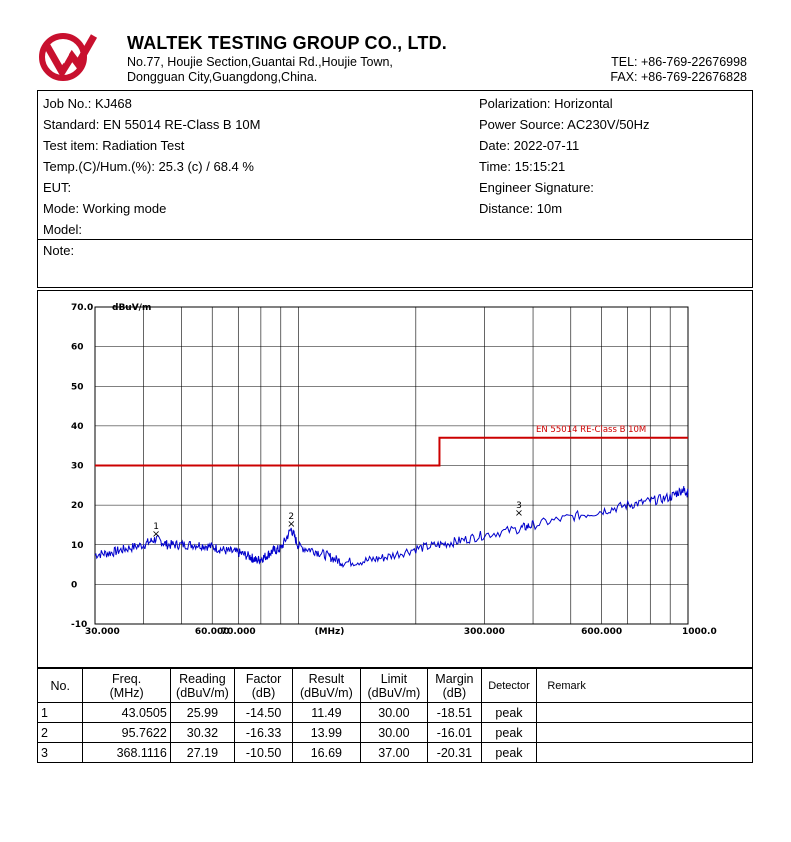  Describe the element at coordinates (391, 451) in the screenshot. I see `limit-line` at that location.